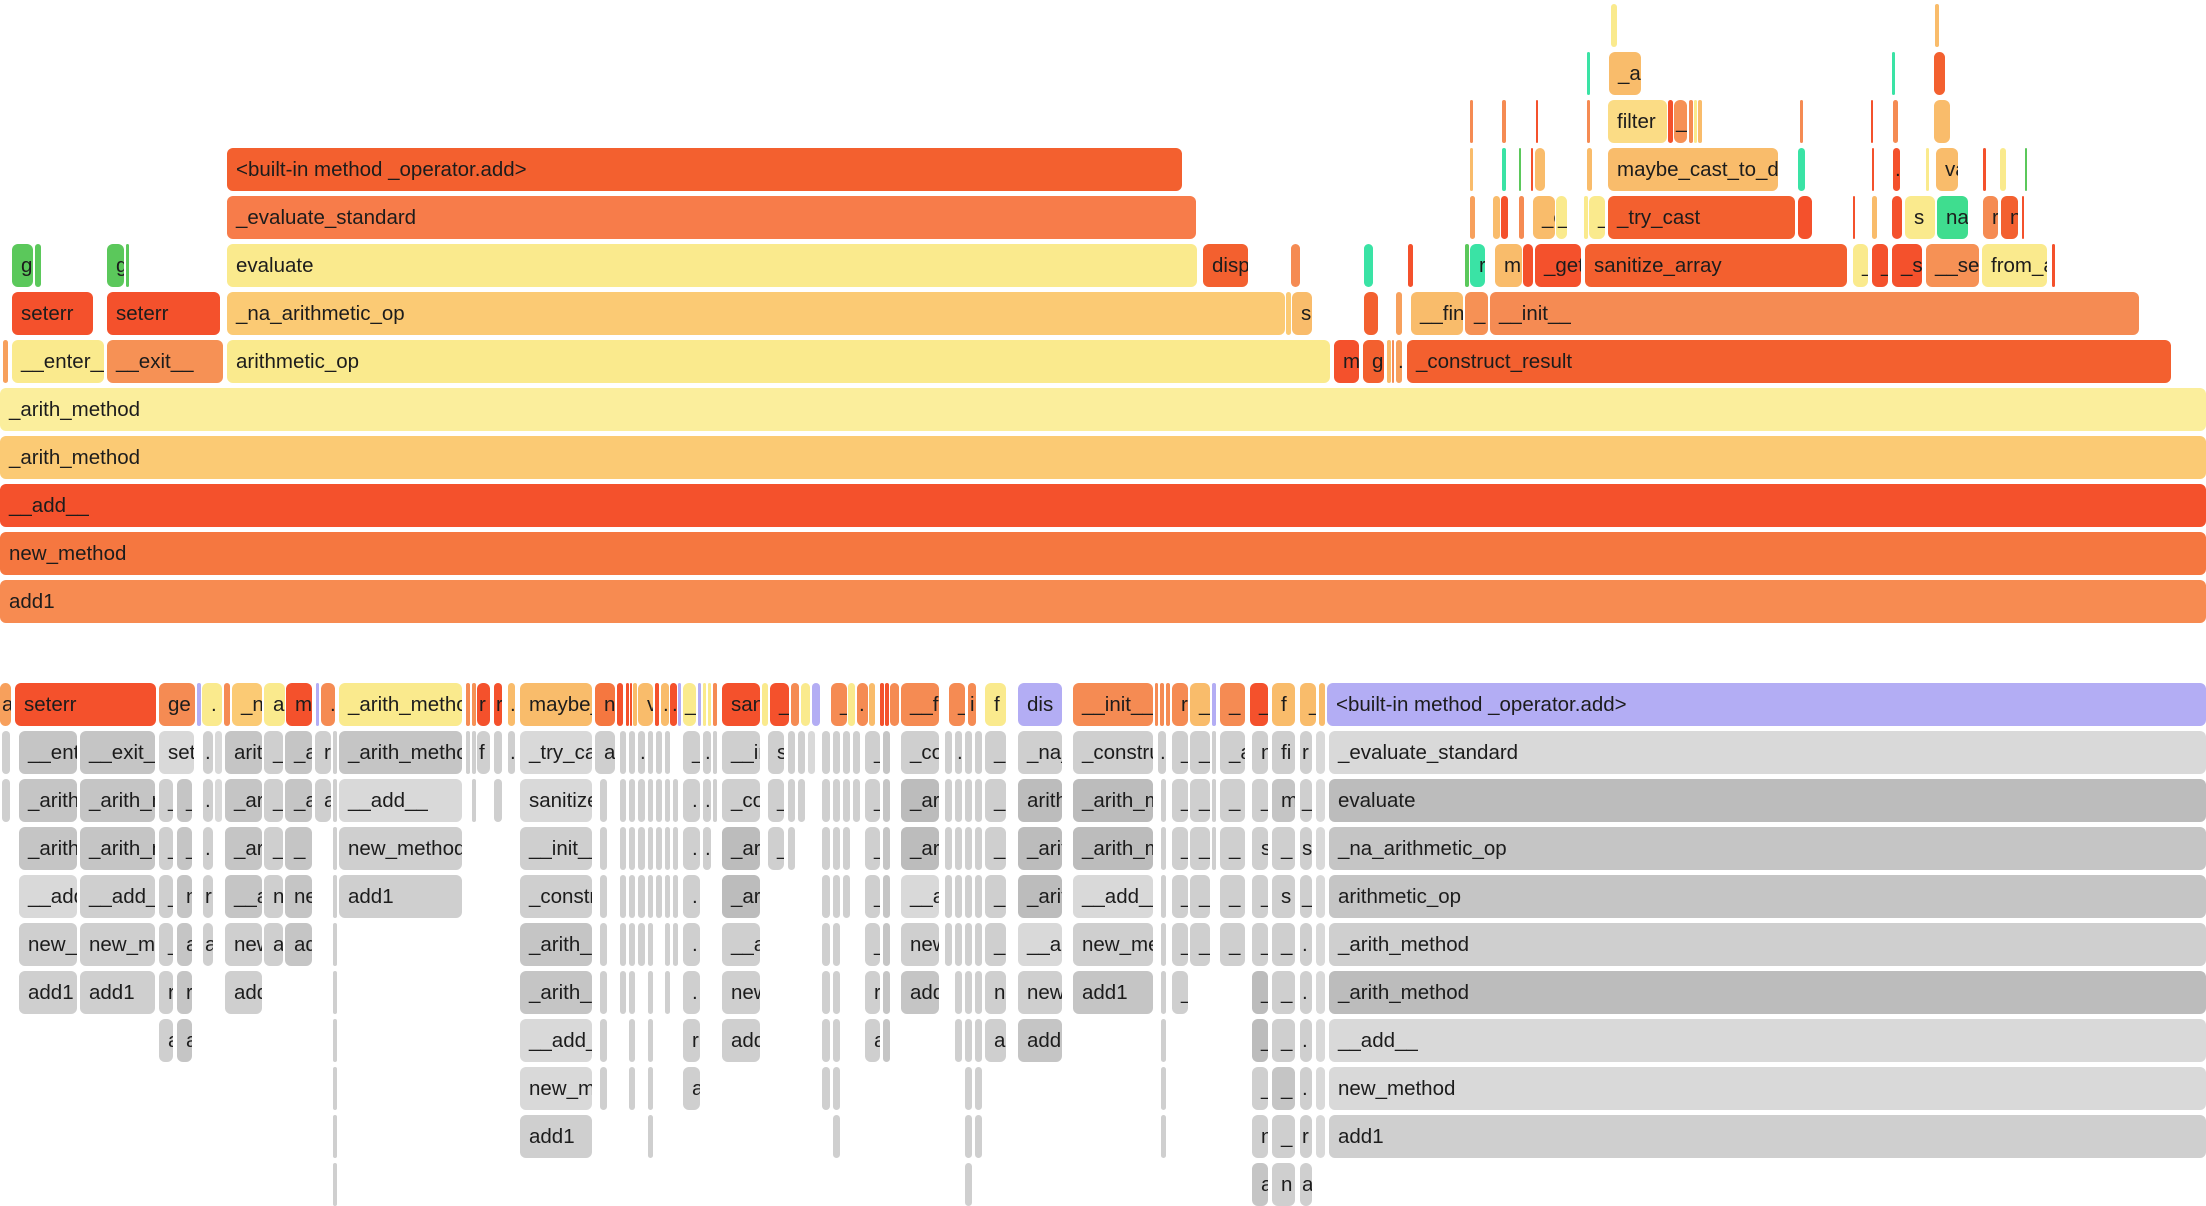 This screenshot has width=2206, height=1206. Describe the element at coordinates (1558, 265) in the screenshot. I see `frame: _get` at that location.